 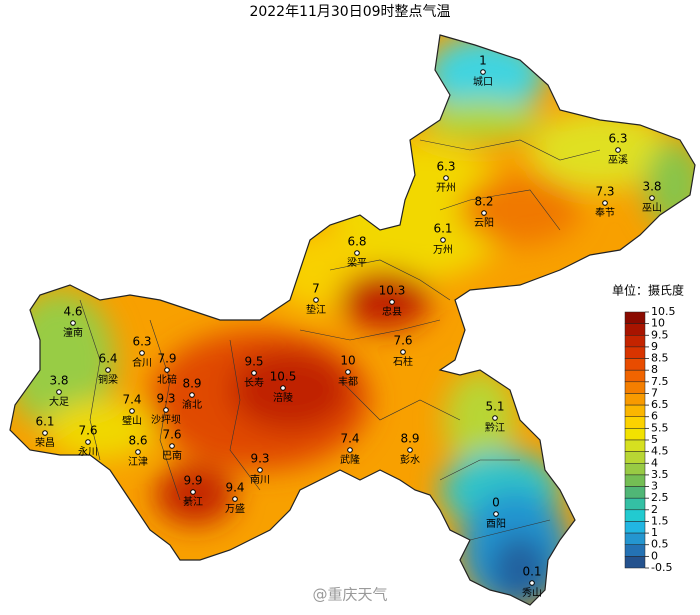 What do you see at coordinates (166, 419) in the screenshot?
I see `station-name: 沙坪坝` at bounding box center [166, 419].